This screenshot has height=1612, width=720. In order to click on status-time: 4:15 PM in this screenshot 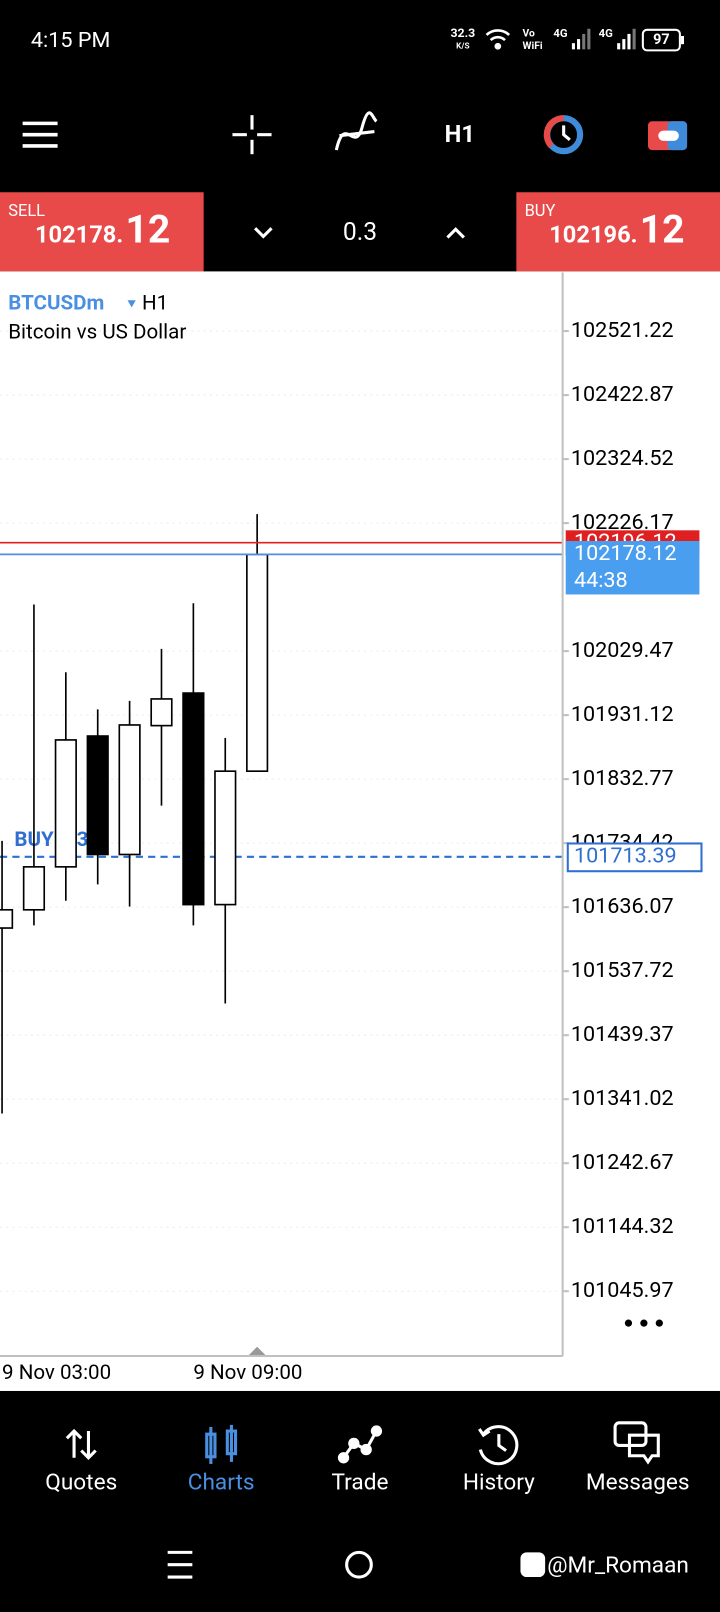, I will do `click(70, 40)`.